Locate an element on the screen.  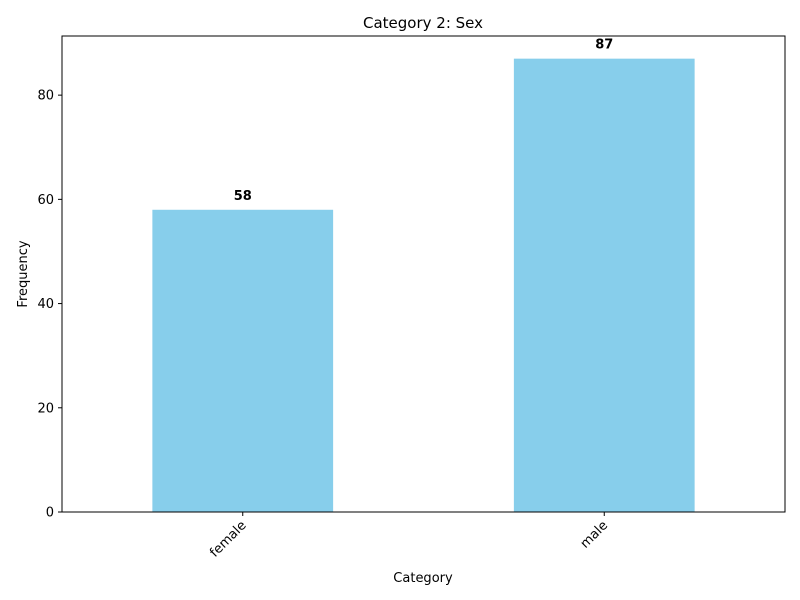
data-label-female: 58 is located at coordinates (243, 196).